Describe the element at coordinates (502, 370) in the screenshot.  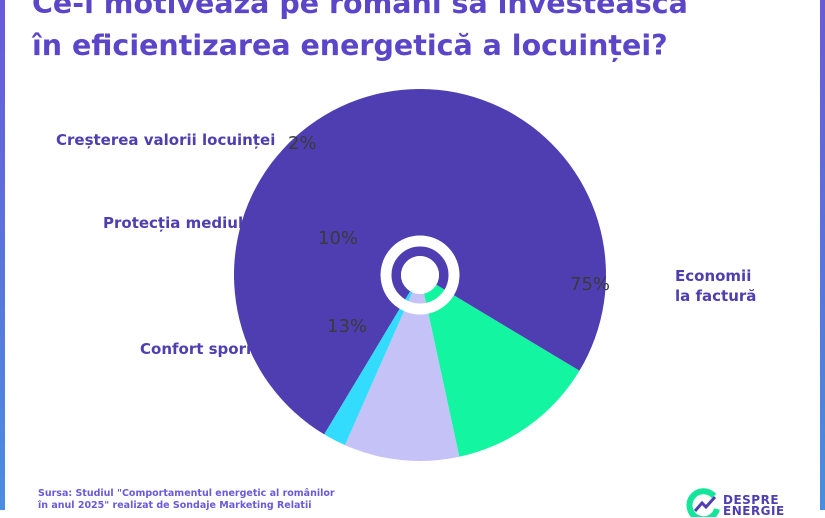
I see `slice-confort-sporit` at that location.